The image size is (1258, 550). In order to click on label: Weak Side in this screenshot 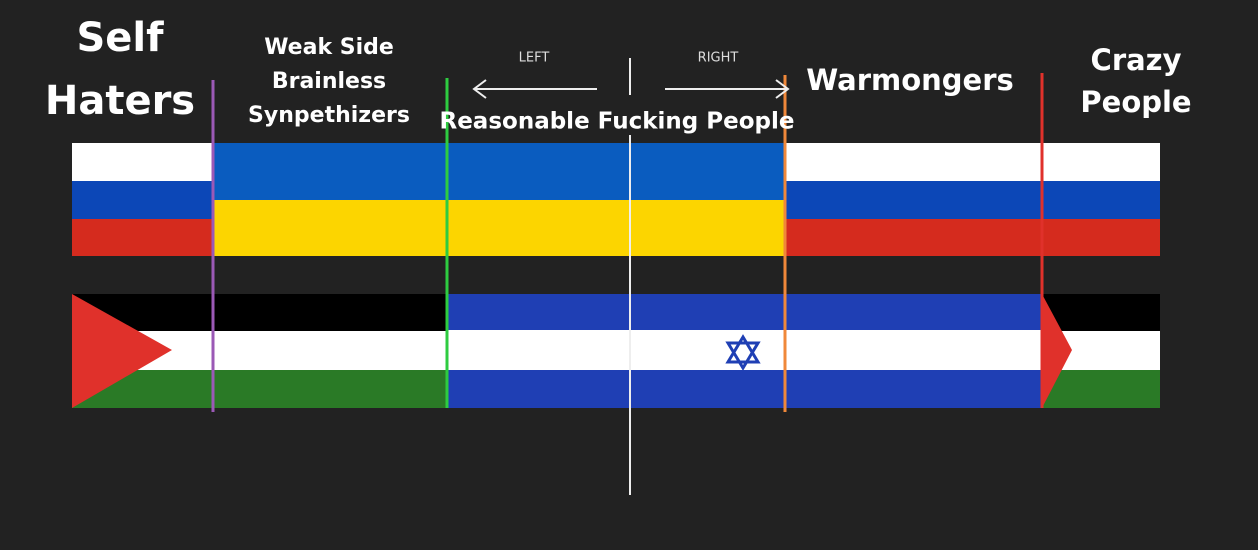, I will do `click(329, 47)`.